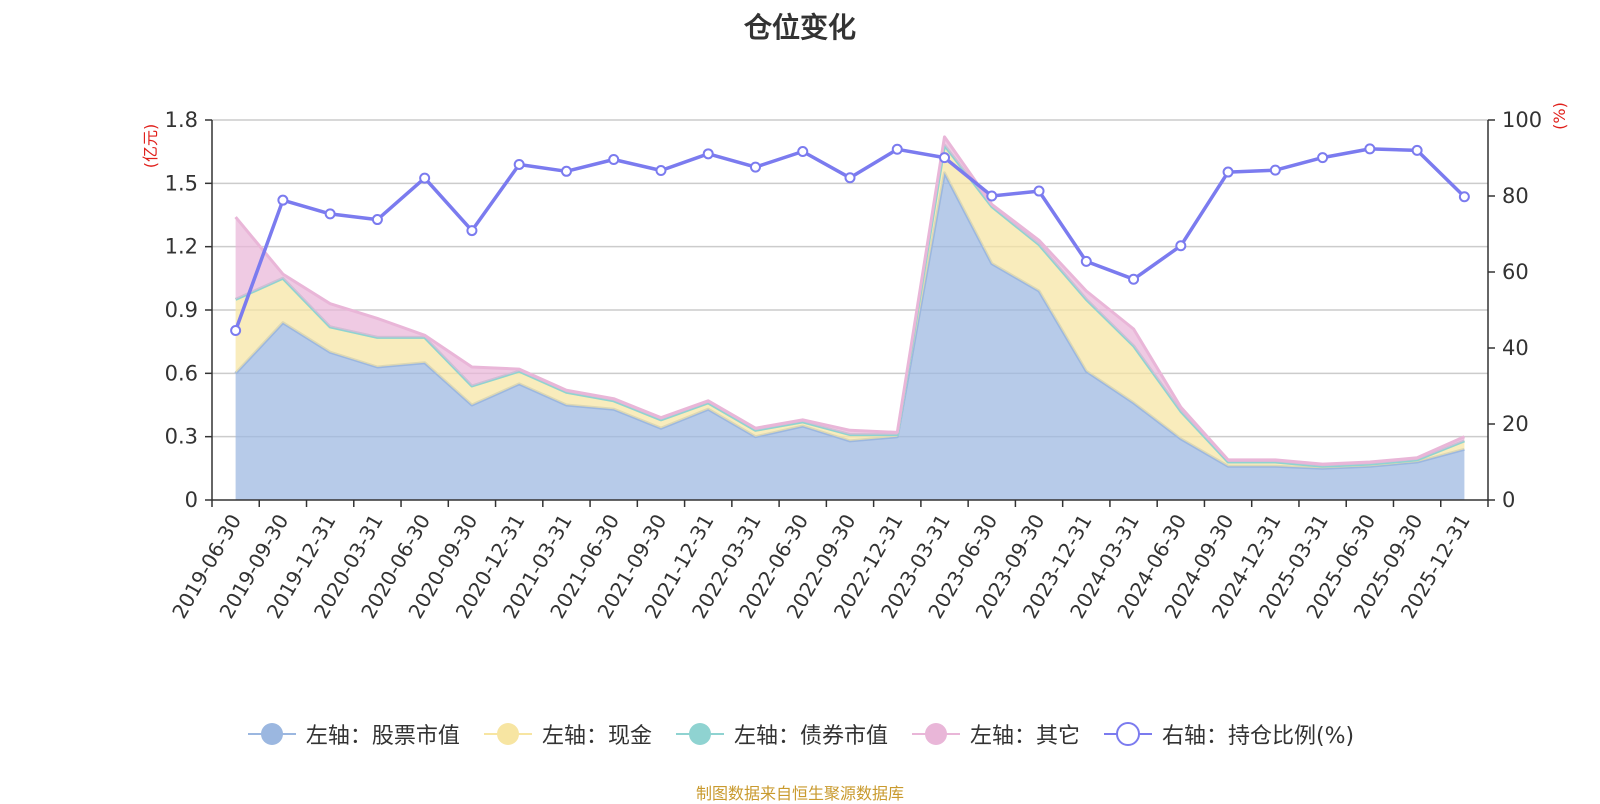  I want to click on legend-item: 右轴：持仓比例(%), so click(1228, 734).